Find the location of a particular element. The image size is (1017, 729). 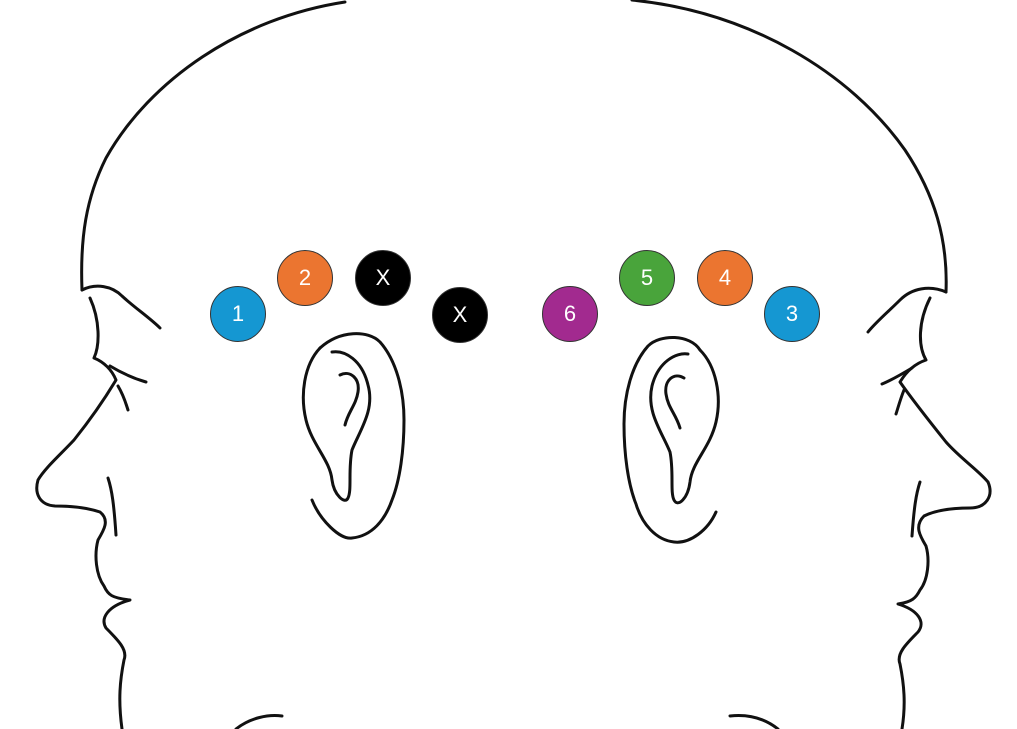

left-head-brow-mark is located at coordinates (128, 388).